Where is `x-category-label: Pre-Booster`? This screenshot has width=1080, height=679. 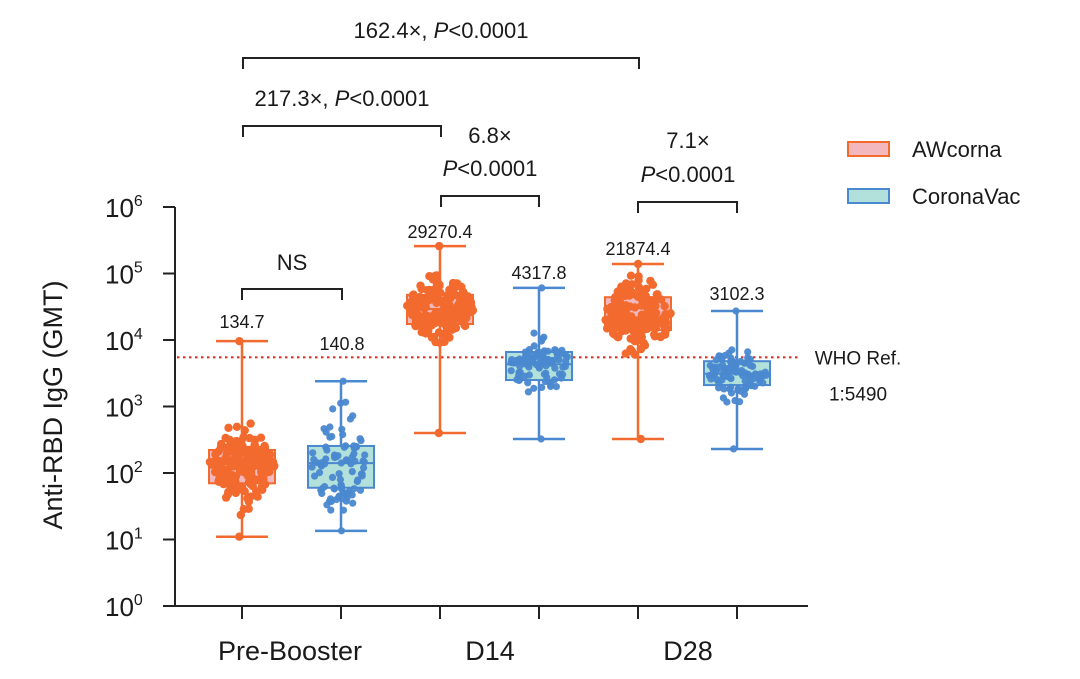 x-category-label: Pre-Booster is located at coordinates (290, 651).